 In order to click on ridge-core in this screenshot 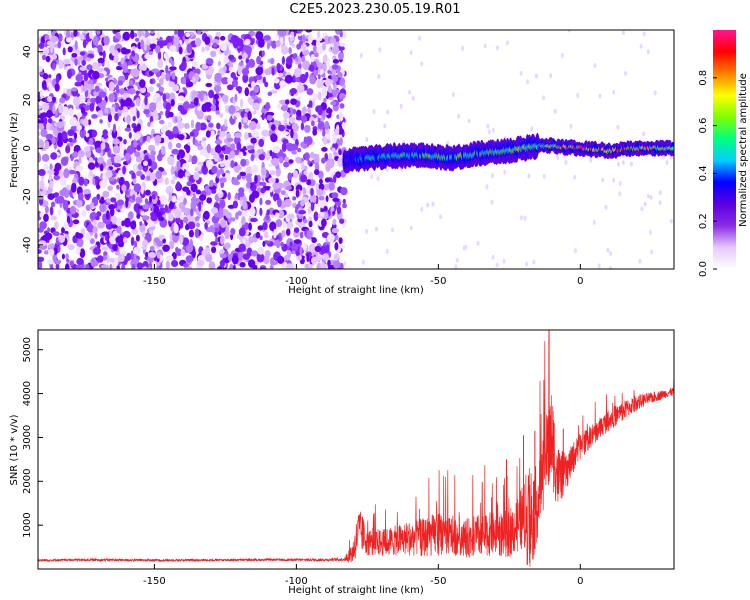, I will do `click(672, 148)`.